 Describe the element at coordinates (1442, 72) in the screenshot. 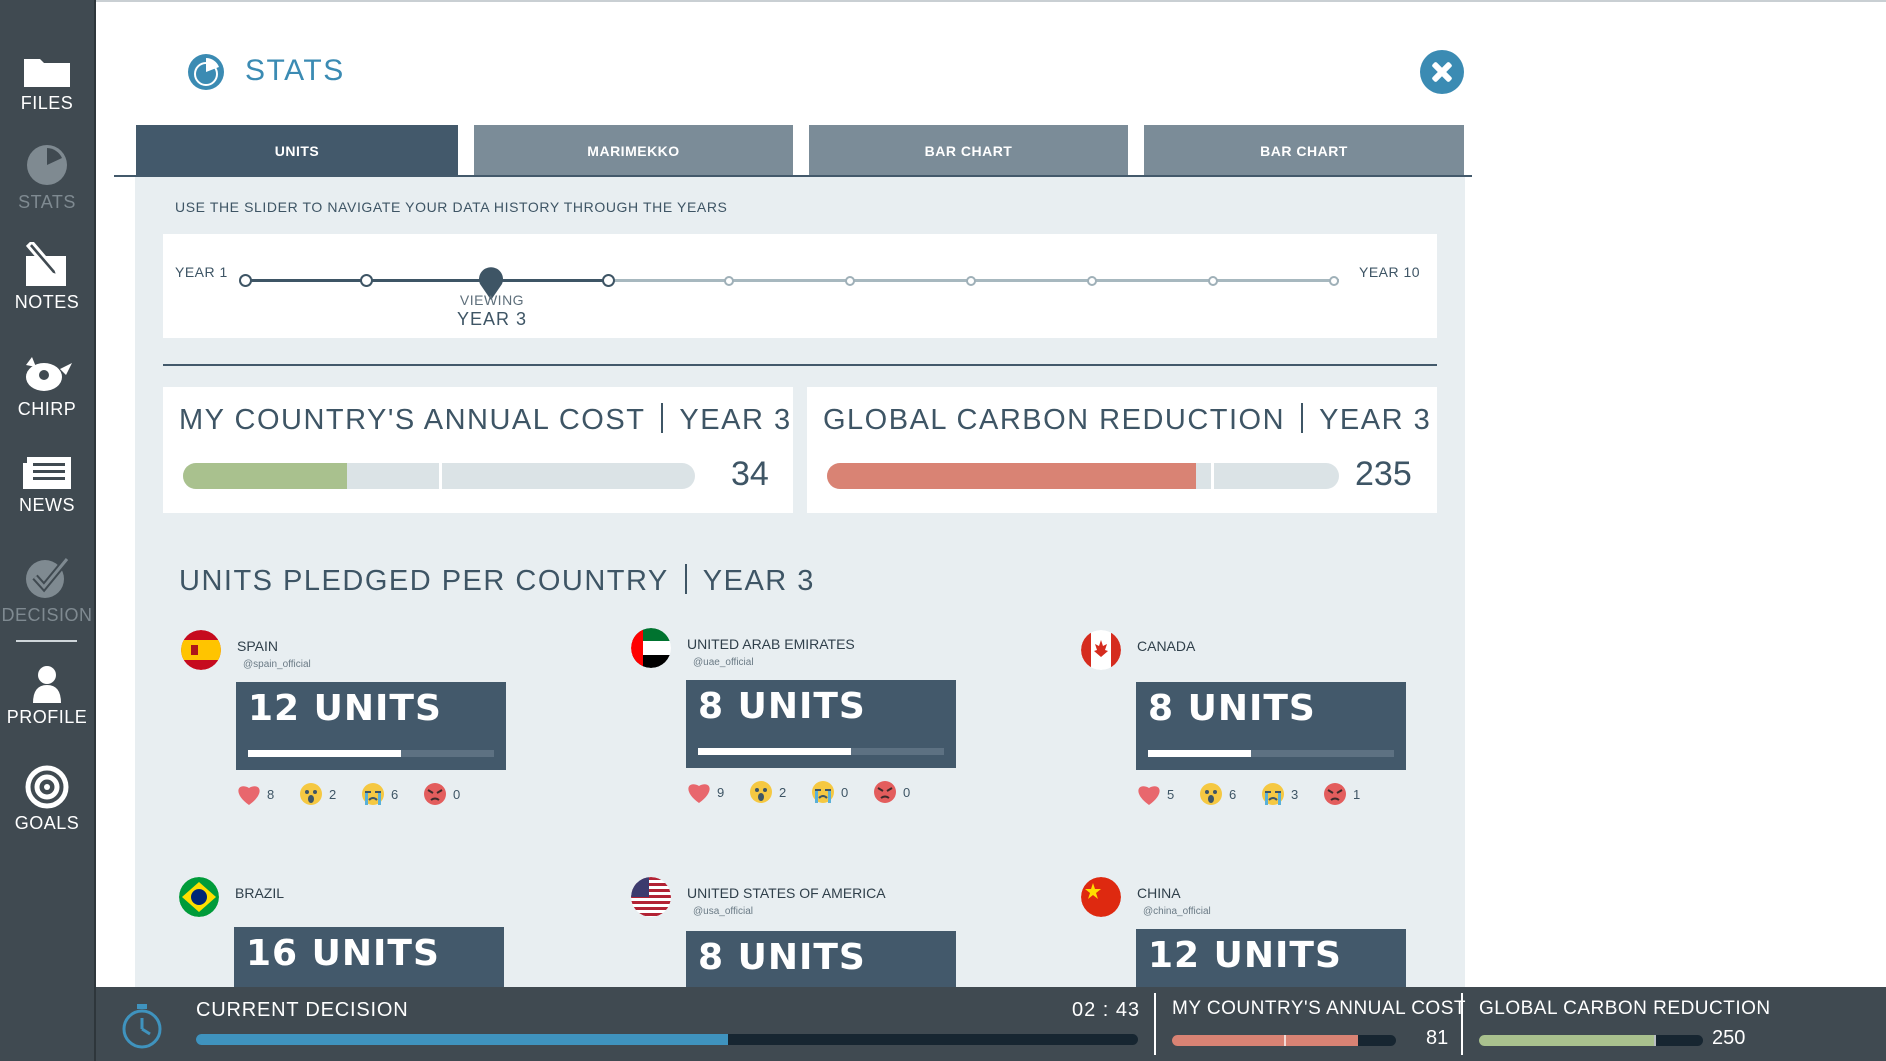

I see `close-button` at that location.